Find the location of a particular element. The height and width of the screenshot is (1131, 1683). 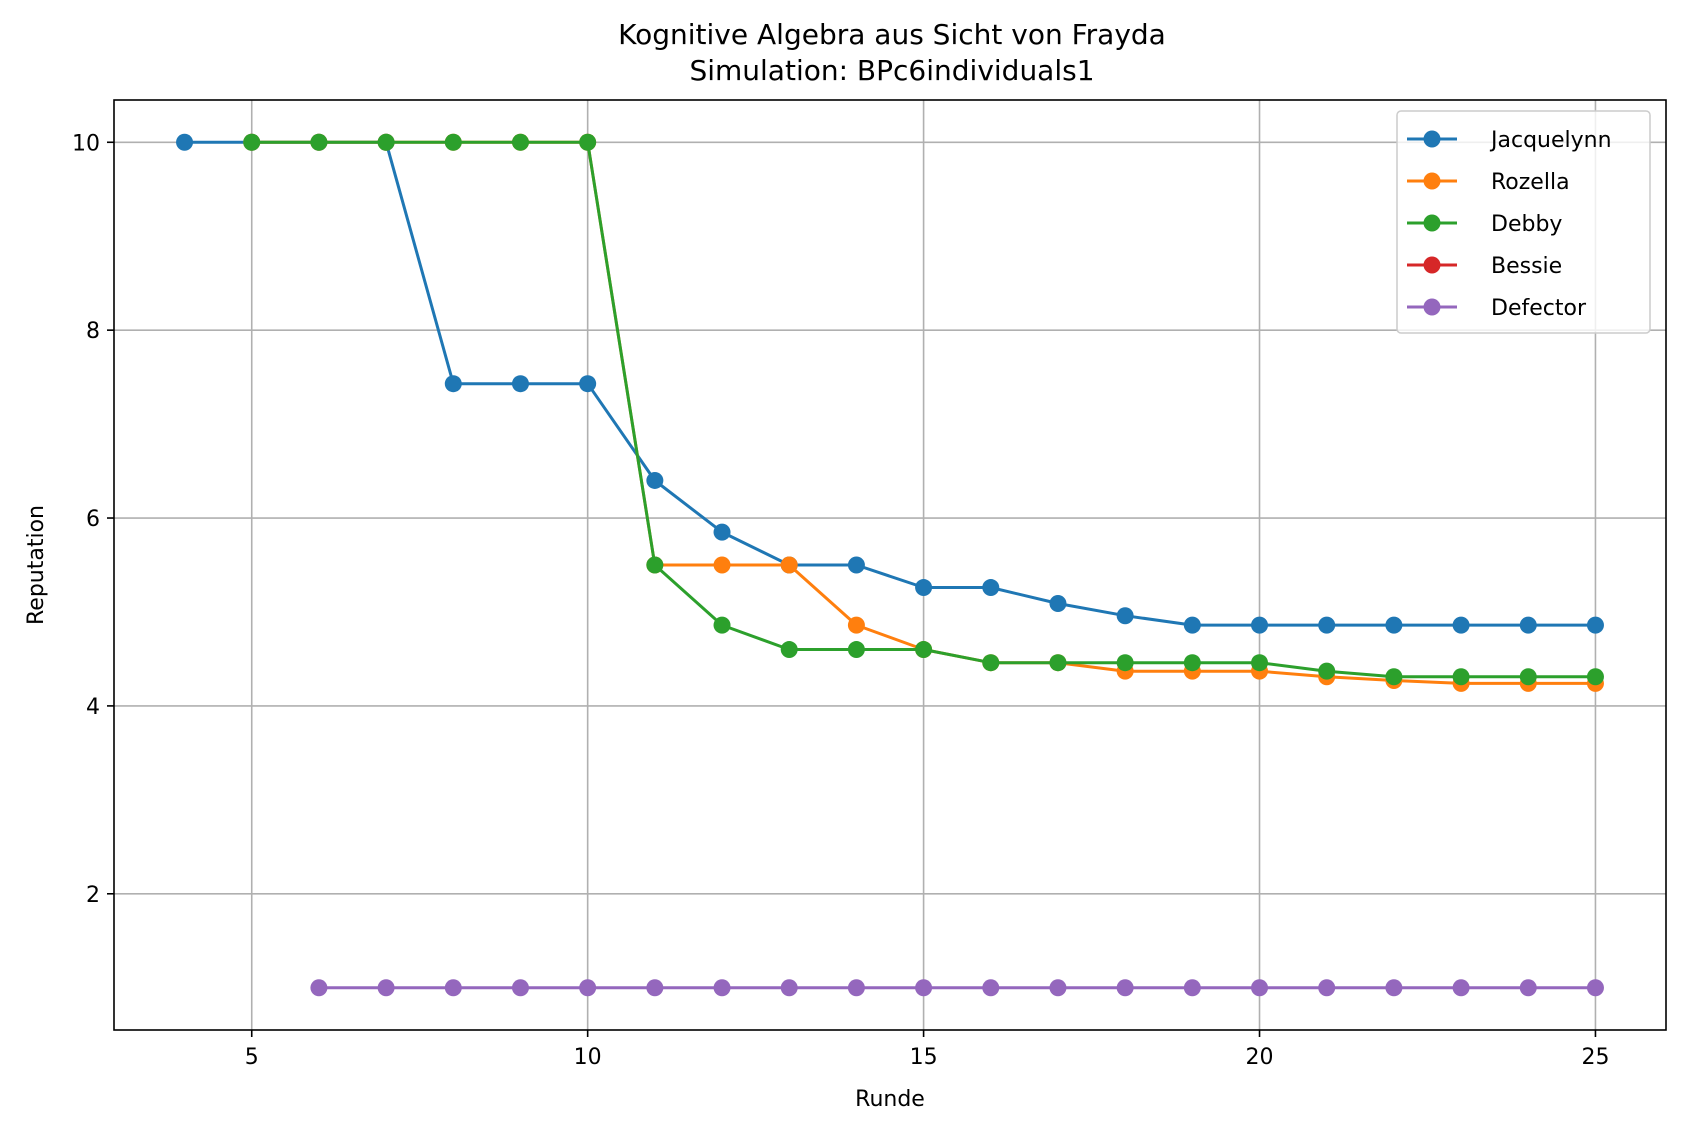

legend-box is located at coordinates (1523, 222).